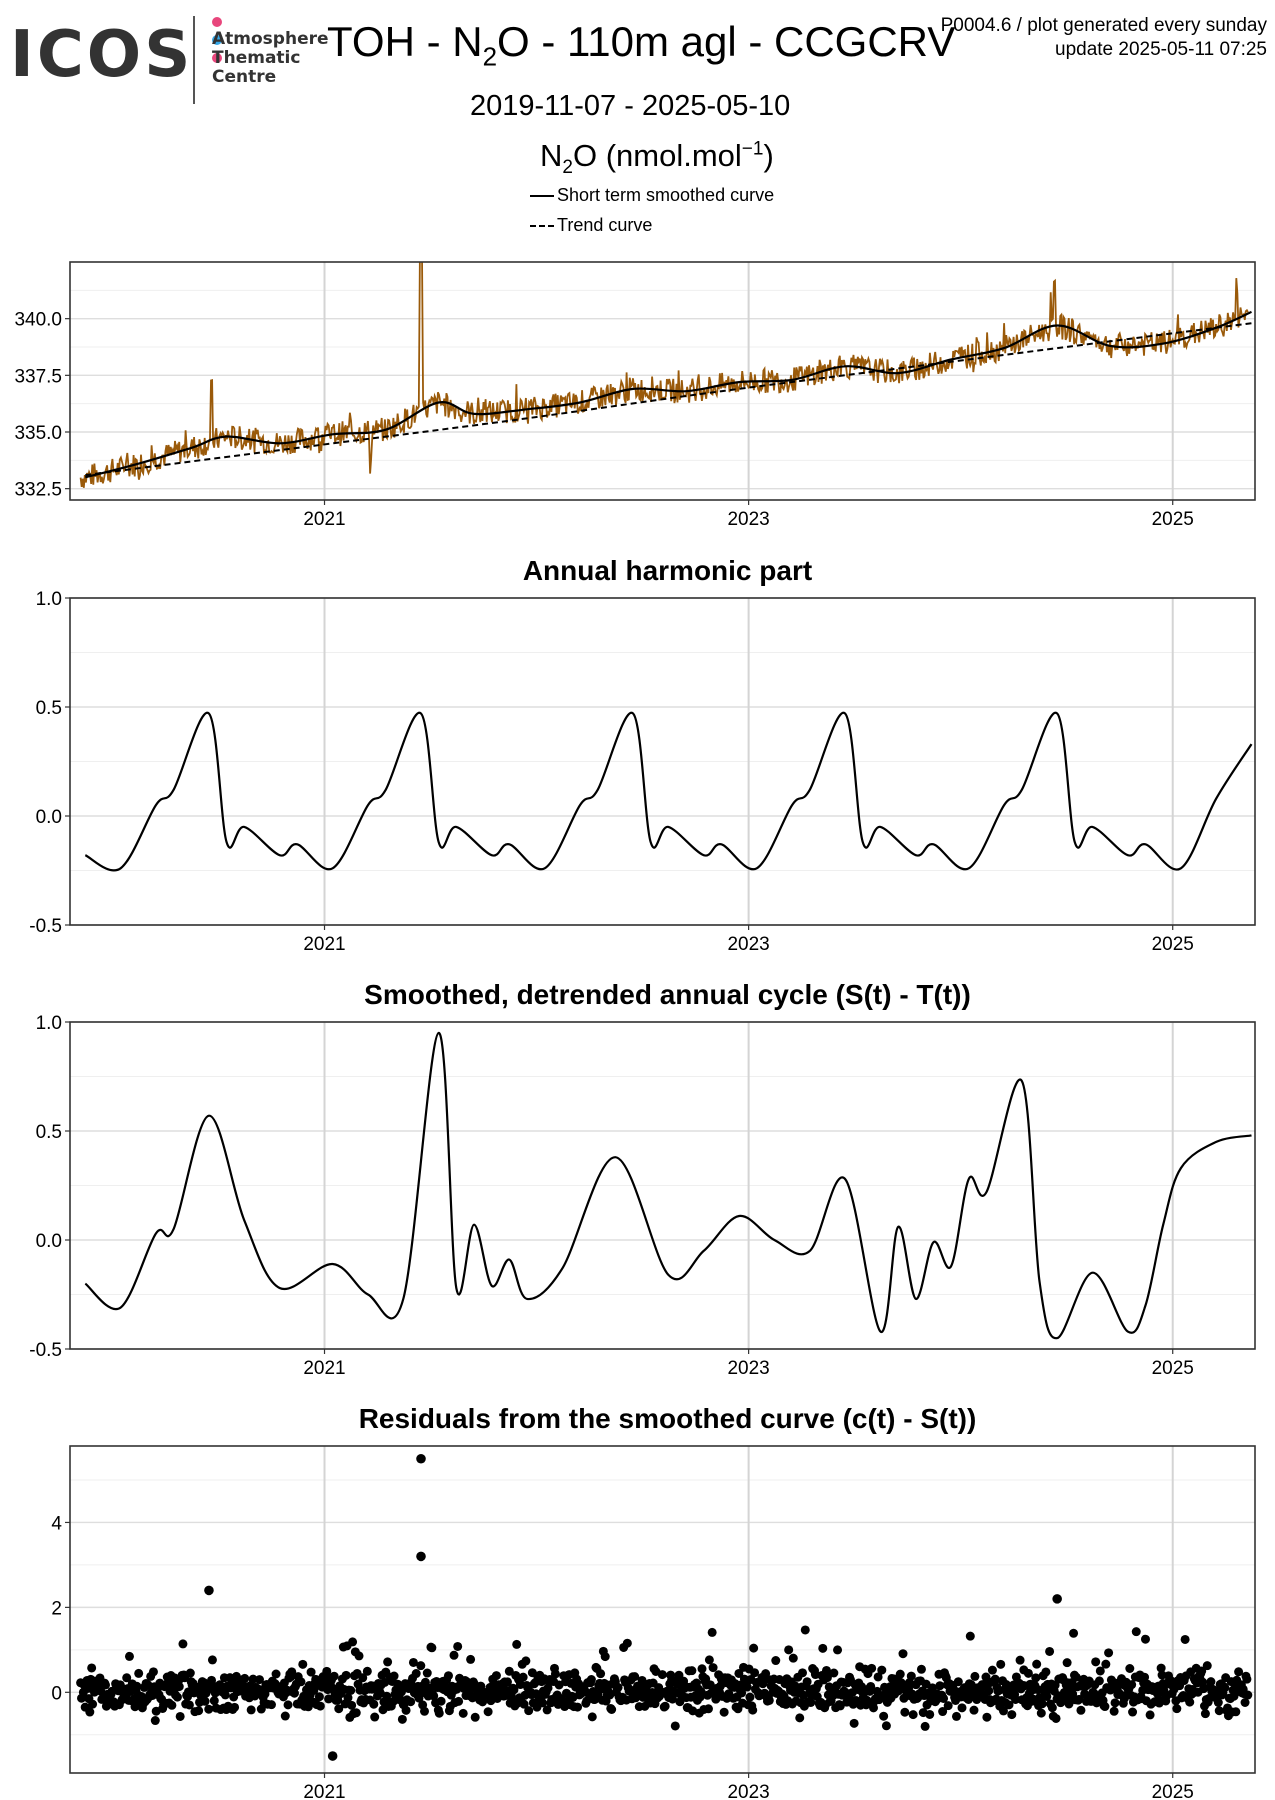  I want to click on panel-frame, so click(662, 381).